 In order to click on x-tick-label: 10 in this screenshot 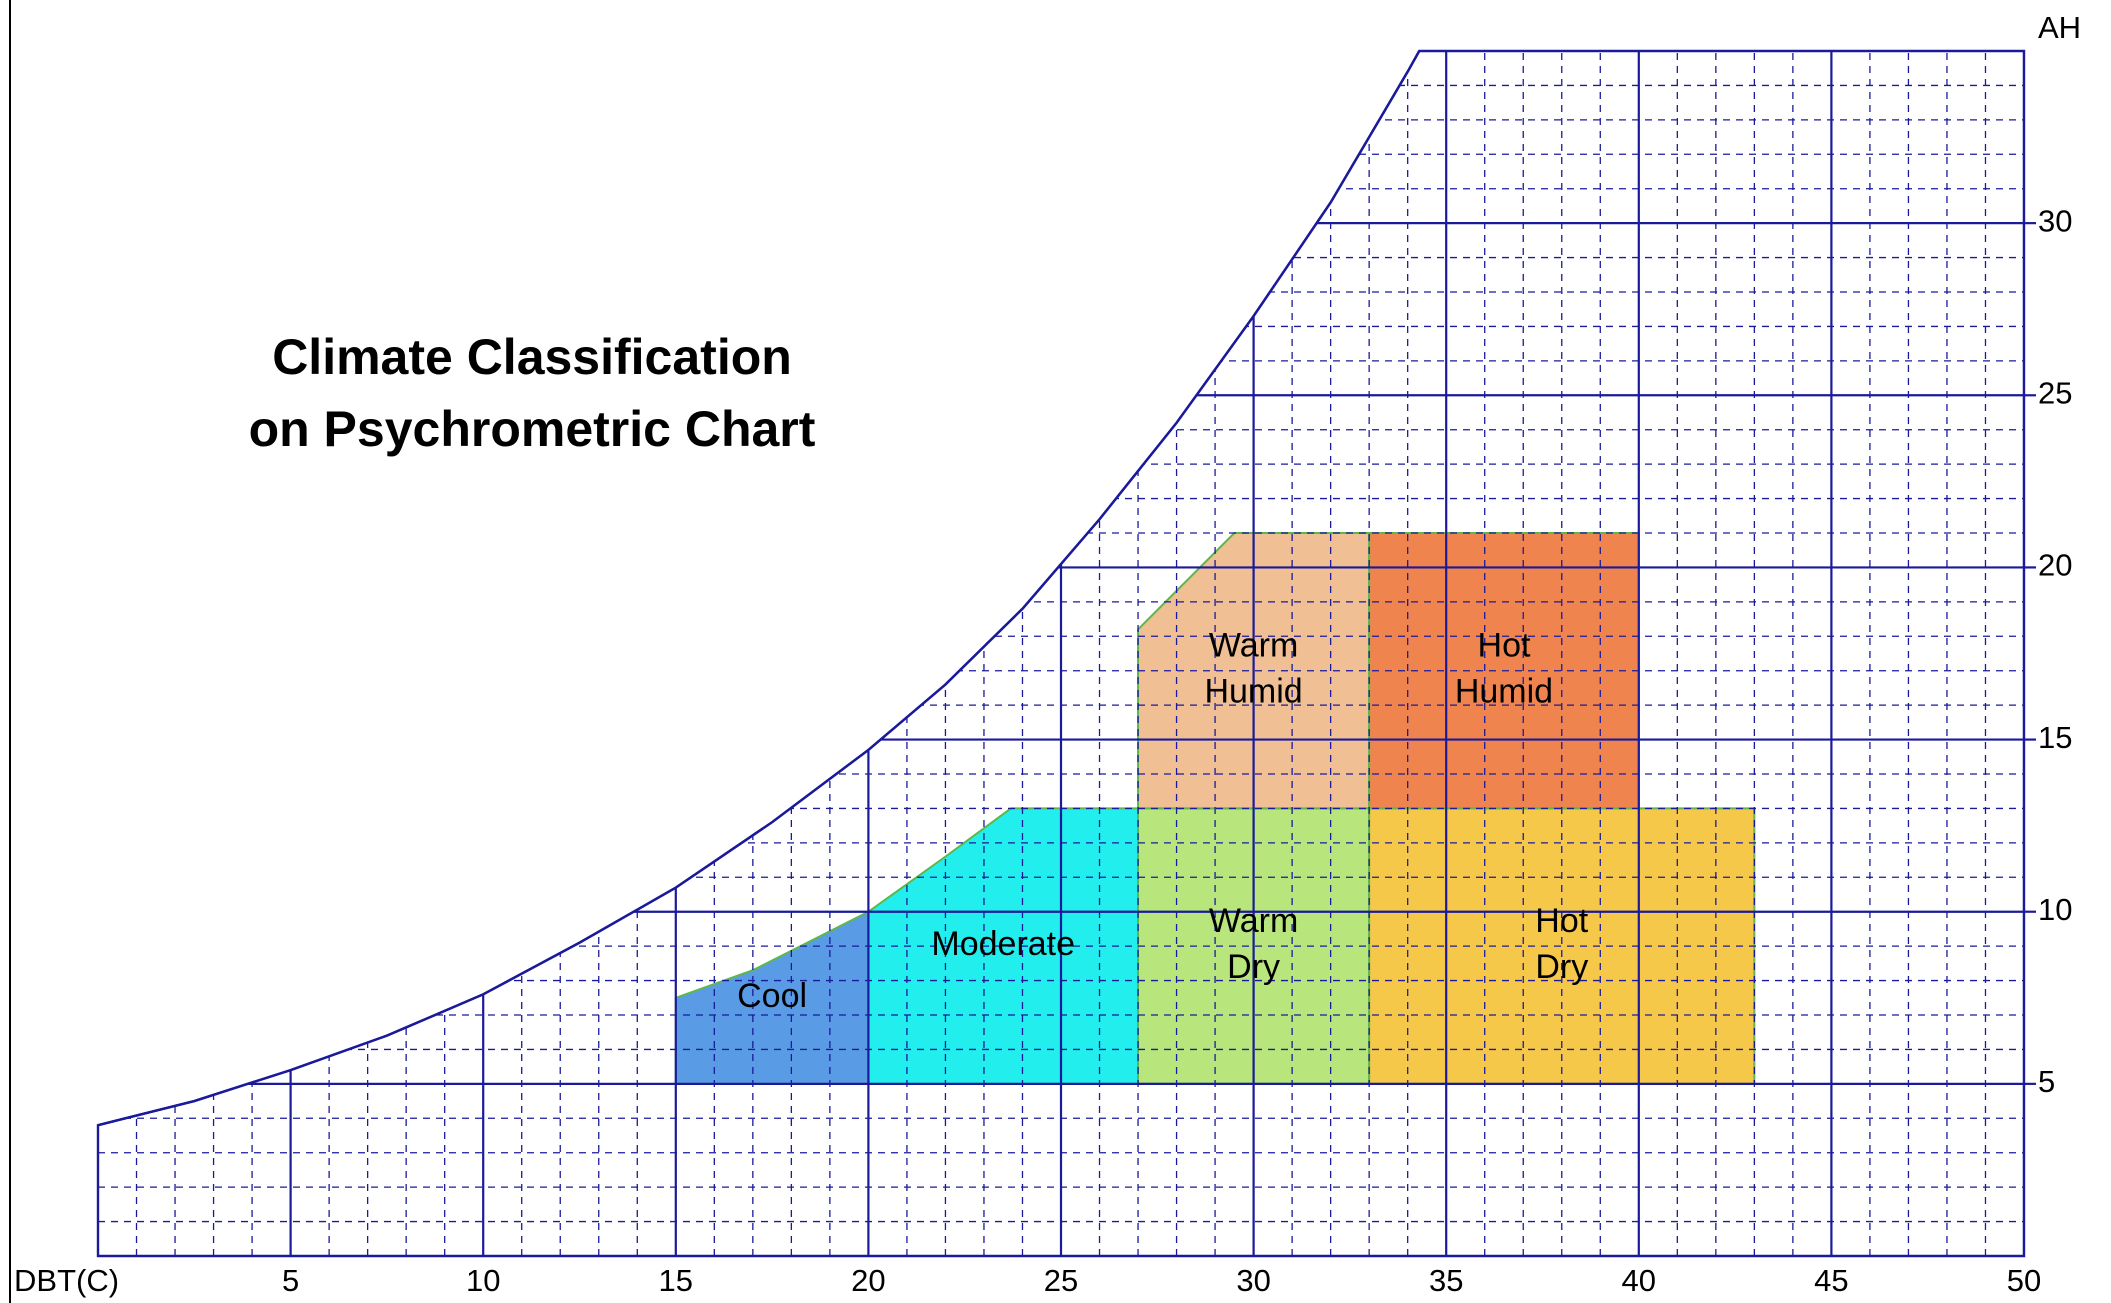, I will do `click(483, 1280)`.